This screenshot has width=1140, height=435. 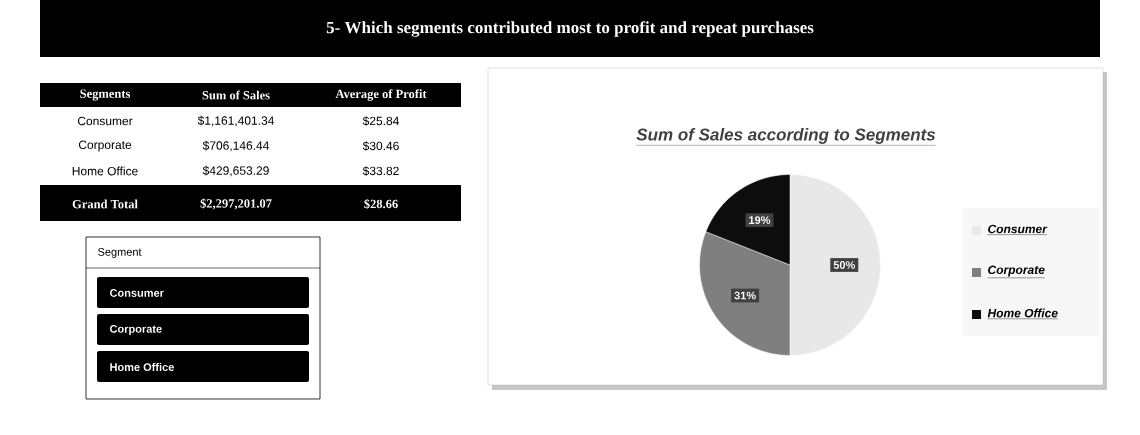 What do you see at coordinates (844, 265) in the screenshot?
I see `data-label: 50%` at bounding box center [844, 265].